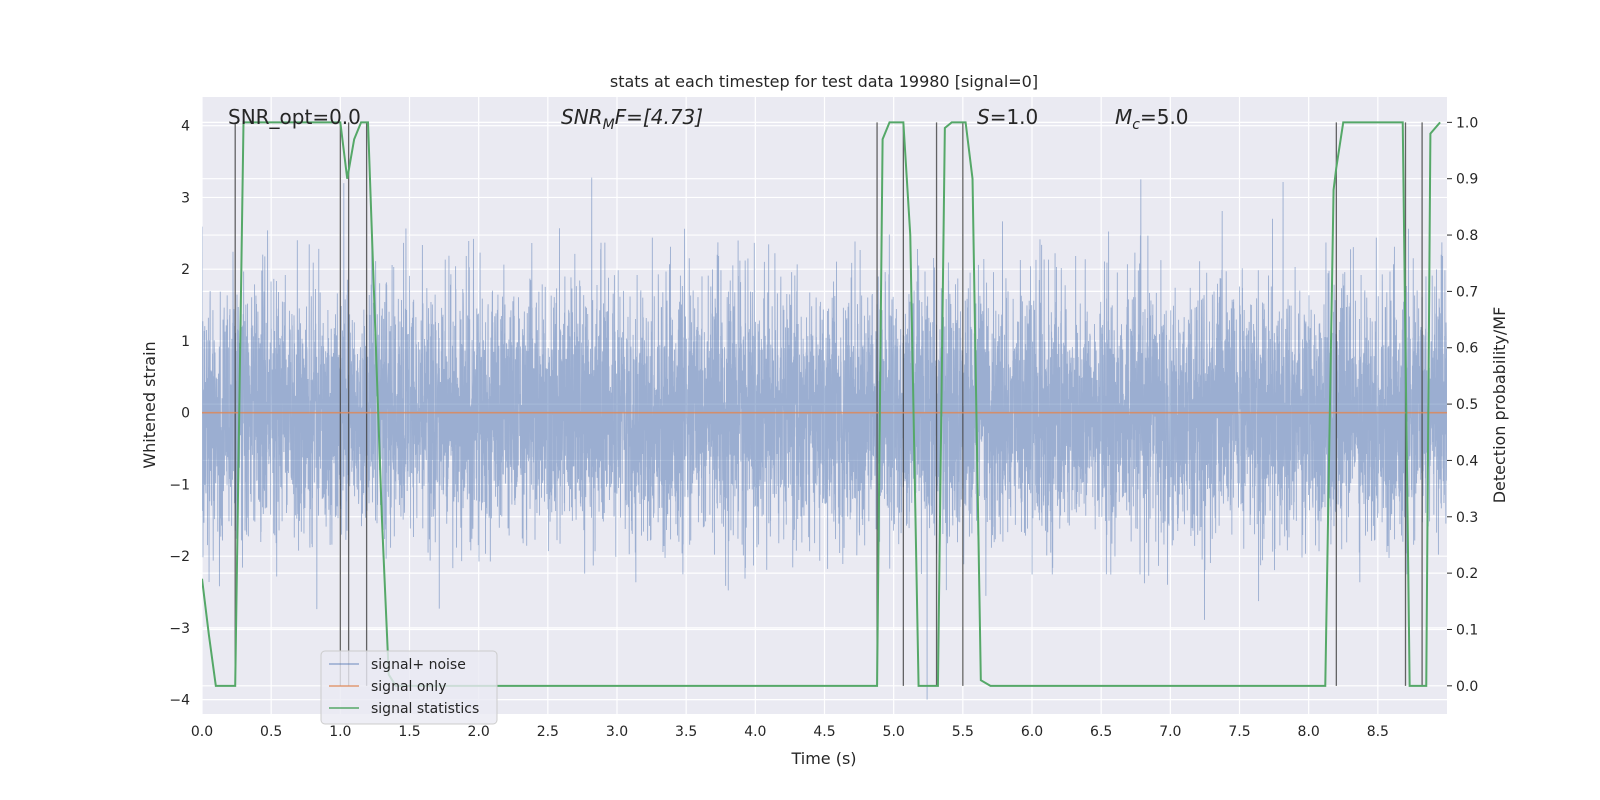  I want to click on annotation-s-main: S, so click(983, 117).